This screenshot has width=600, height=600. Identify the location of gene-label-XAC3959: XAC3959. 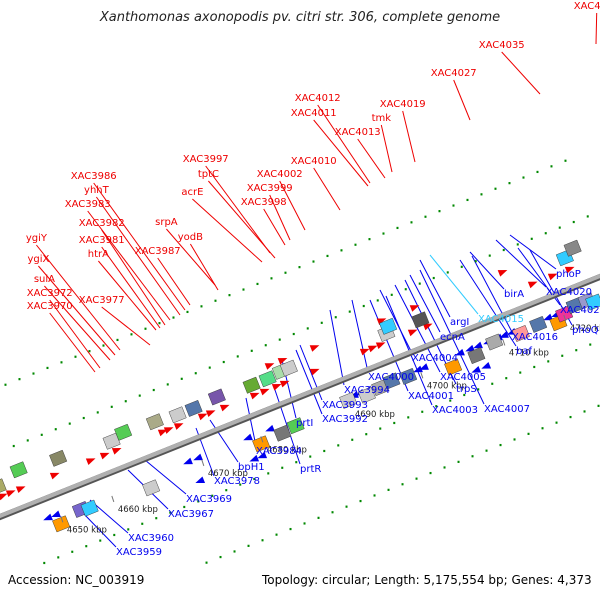
(139, 552).